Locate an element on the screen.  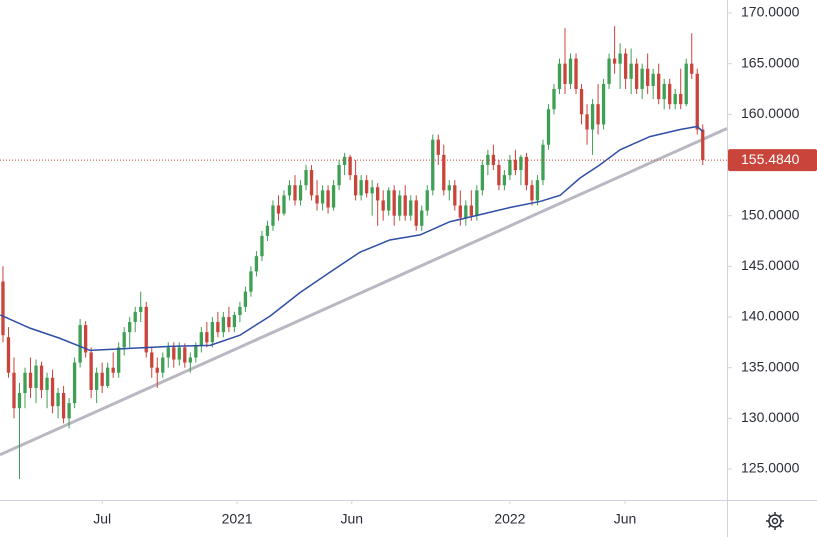
y-tick-label: 165.0000 is located at coordinates (770, 62).